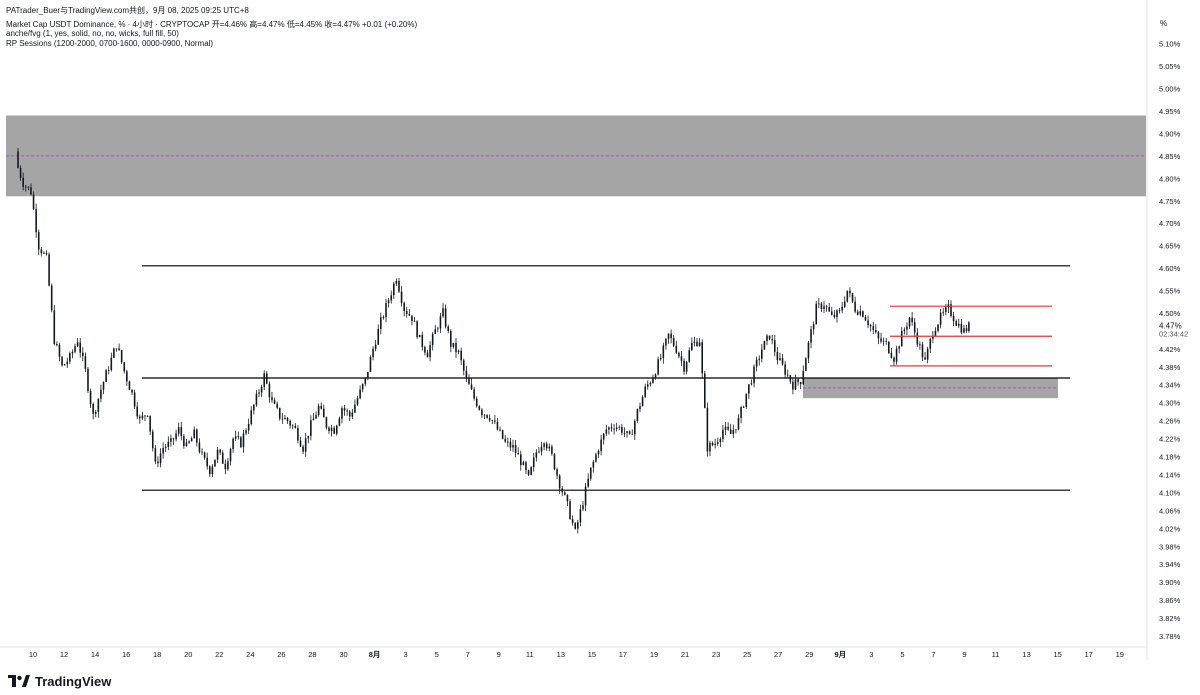  Describe the element at coordinates (1170, 313) in the screenshot. I see `price-tick-label: 4.50%` at that location.